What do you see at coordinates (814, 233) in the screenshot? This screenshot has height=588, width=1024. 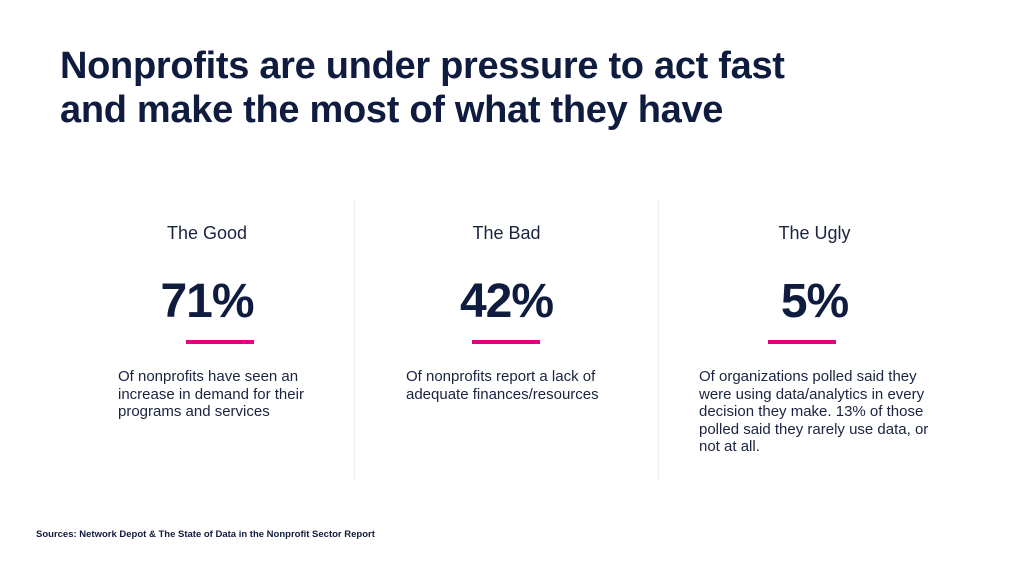 I see `column-heading: The Ugly` at bounding box center [814, 233].